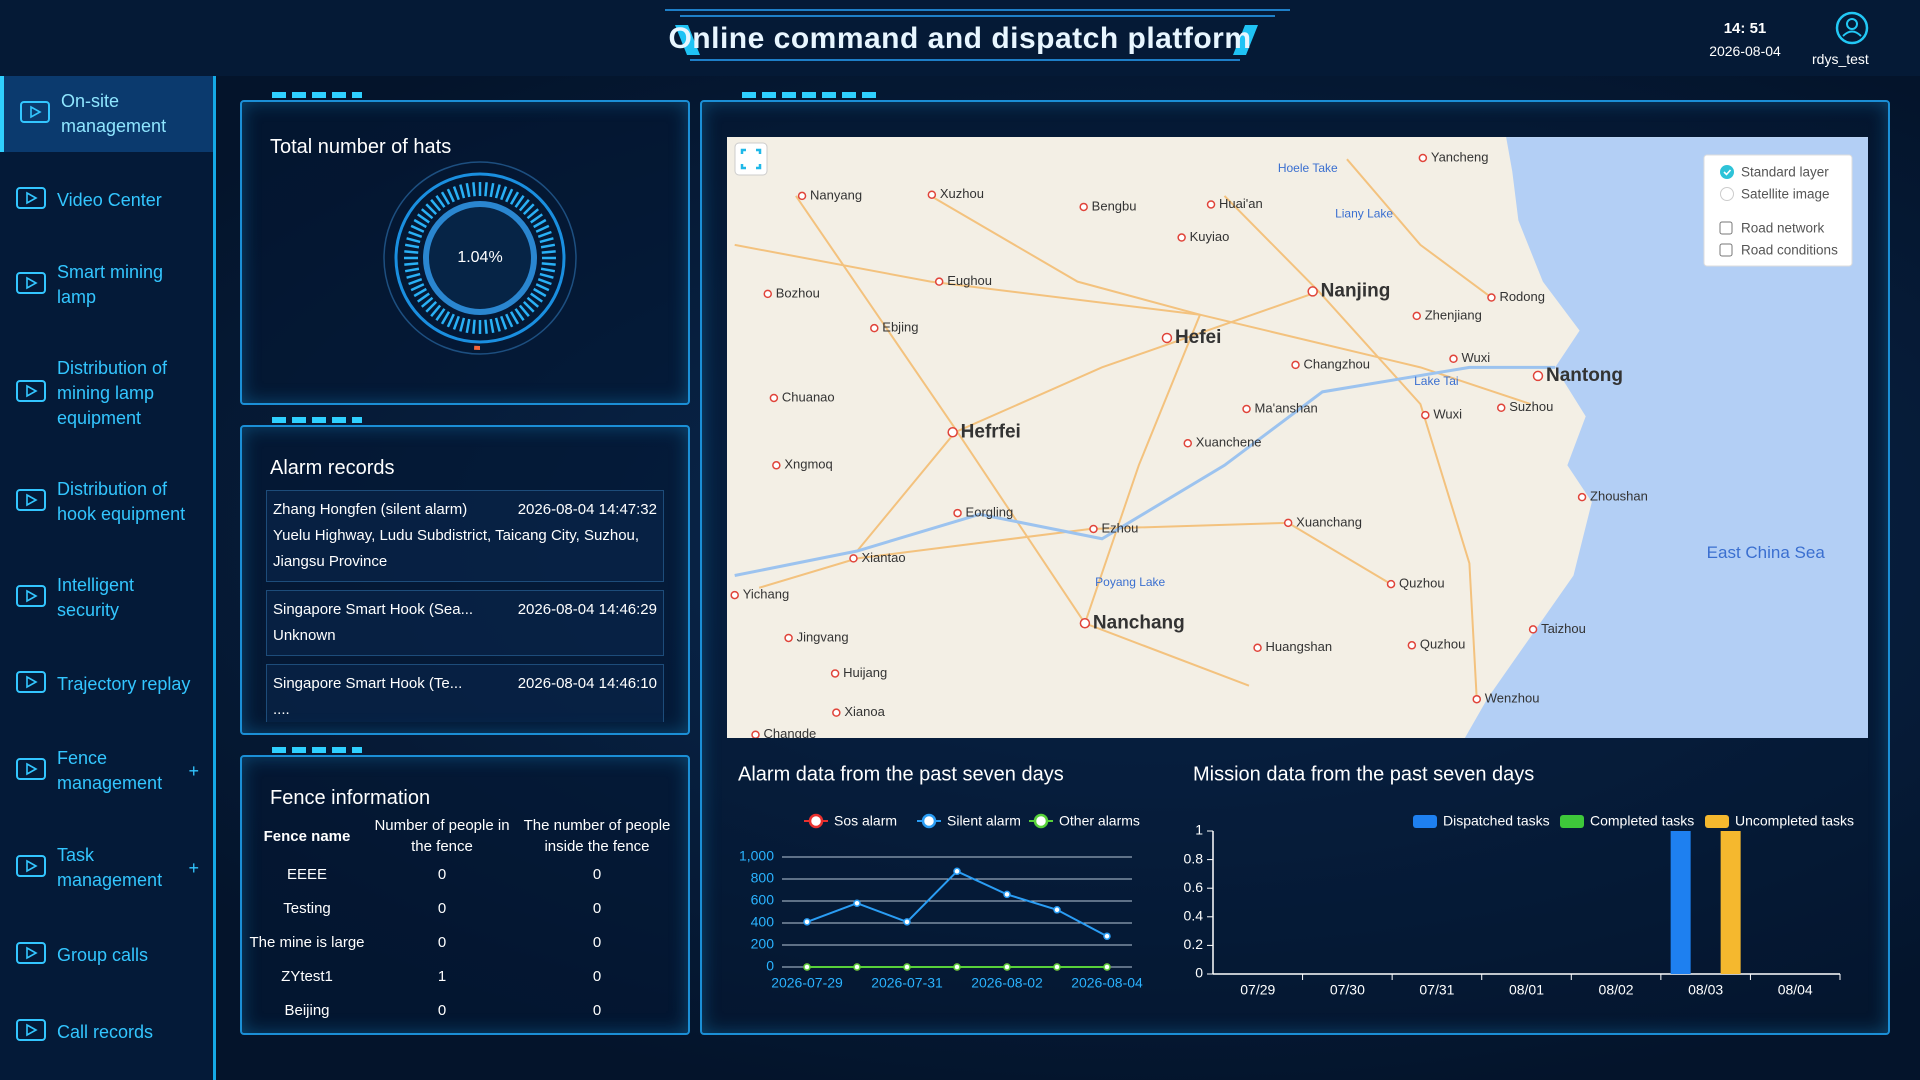  Describe the element at coordinates (307, 942) in the screenshot. I see `table-cell: The mine is large` at that location.